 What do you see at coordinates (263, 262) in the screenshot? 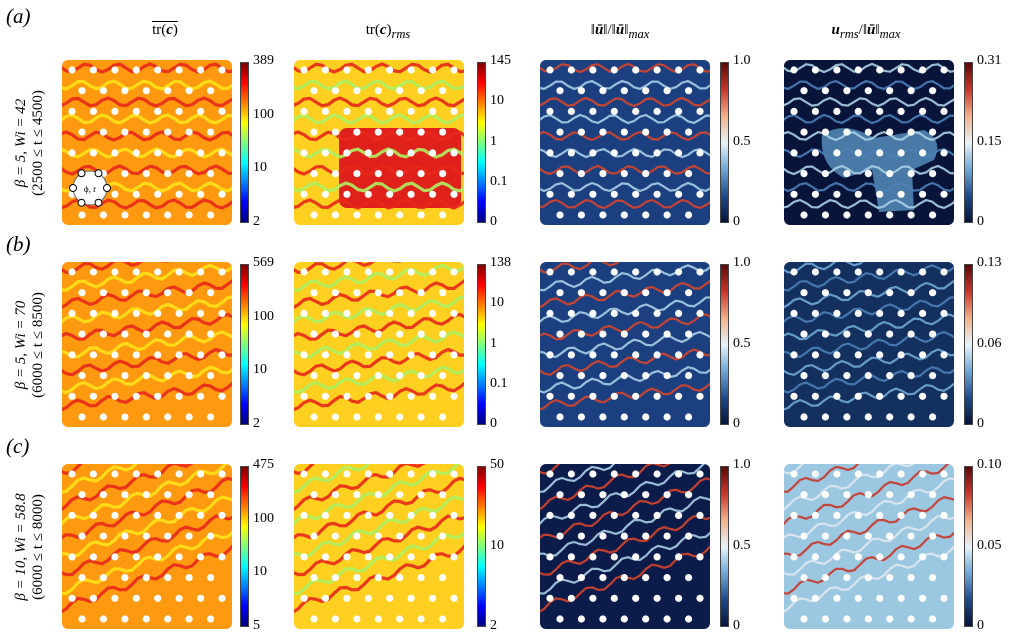
I see `colorbar-tick: 569` at bounding box center [263, 262].